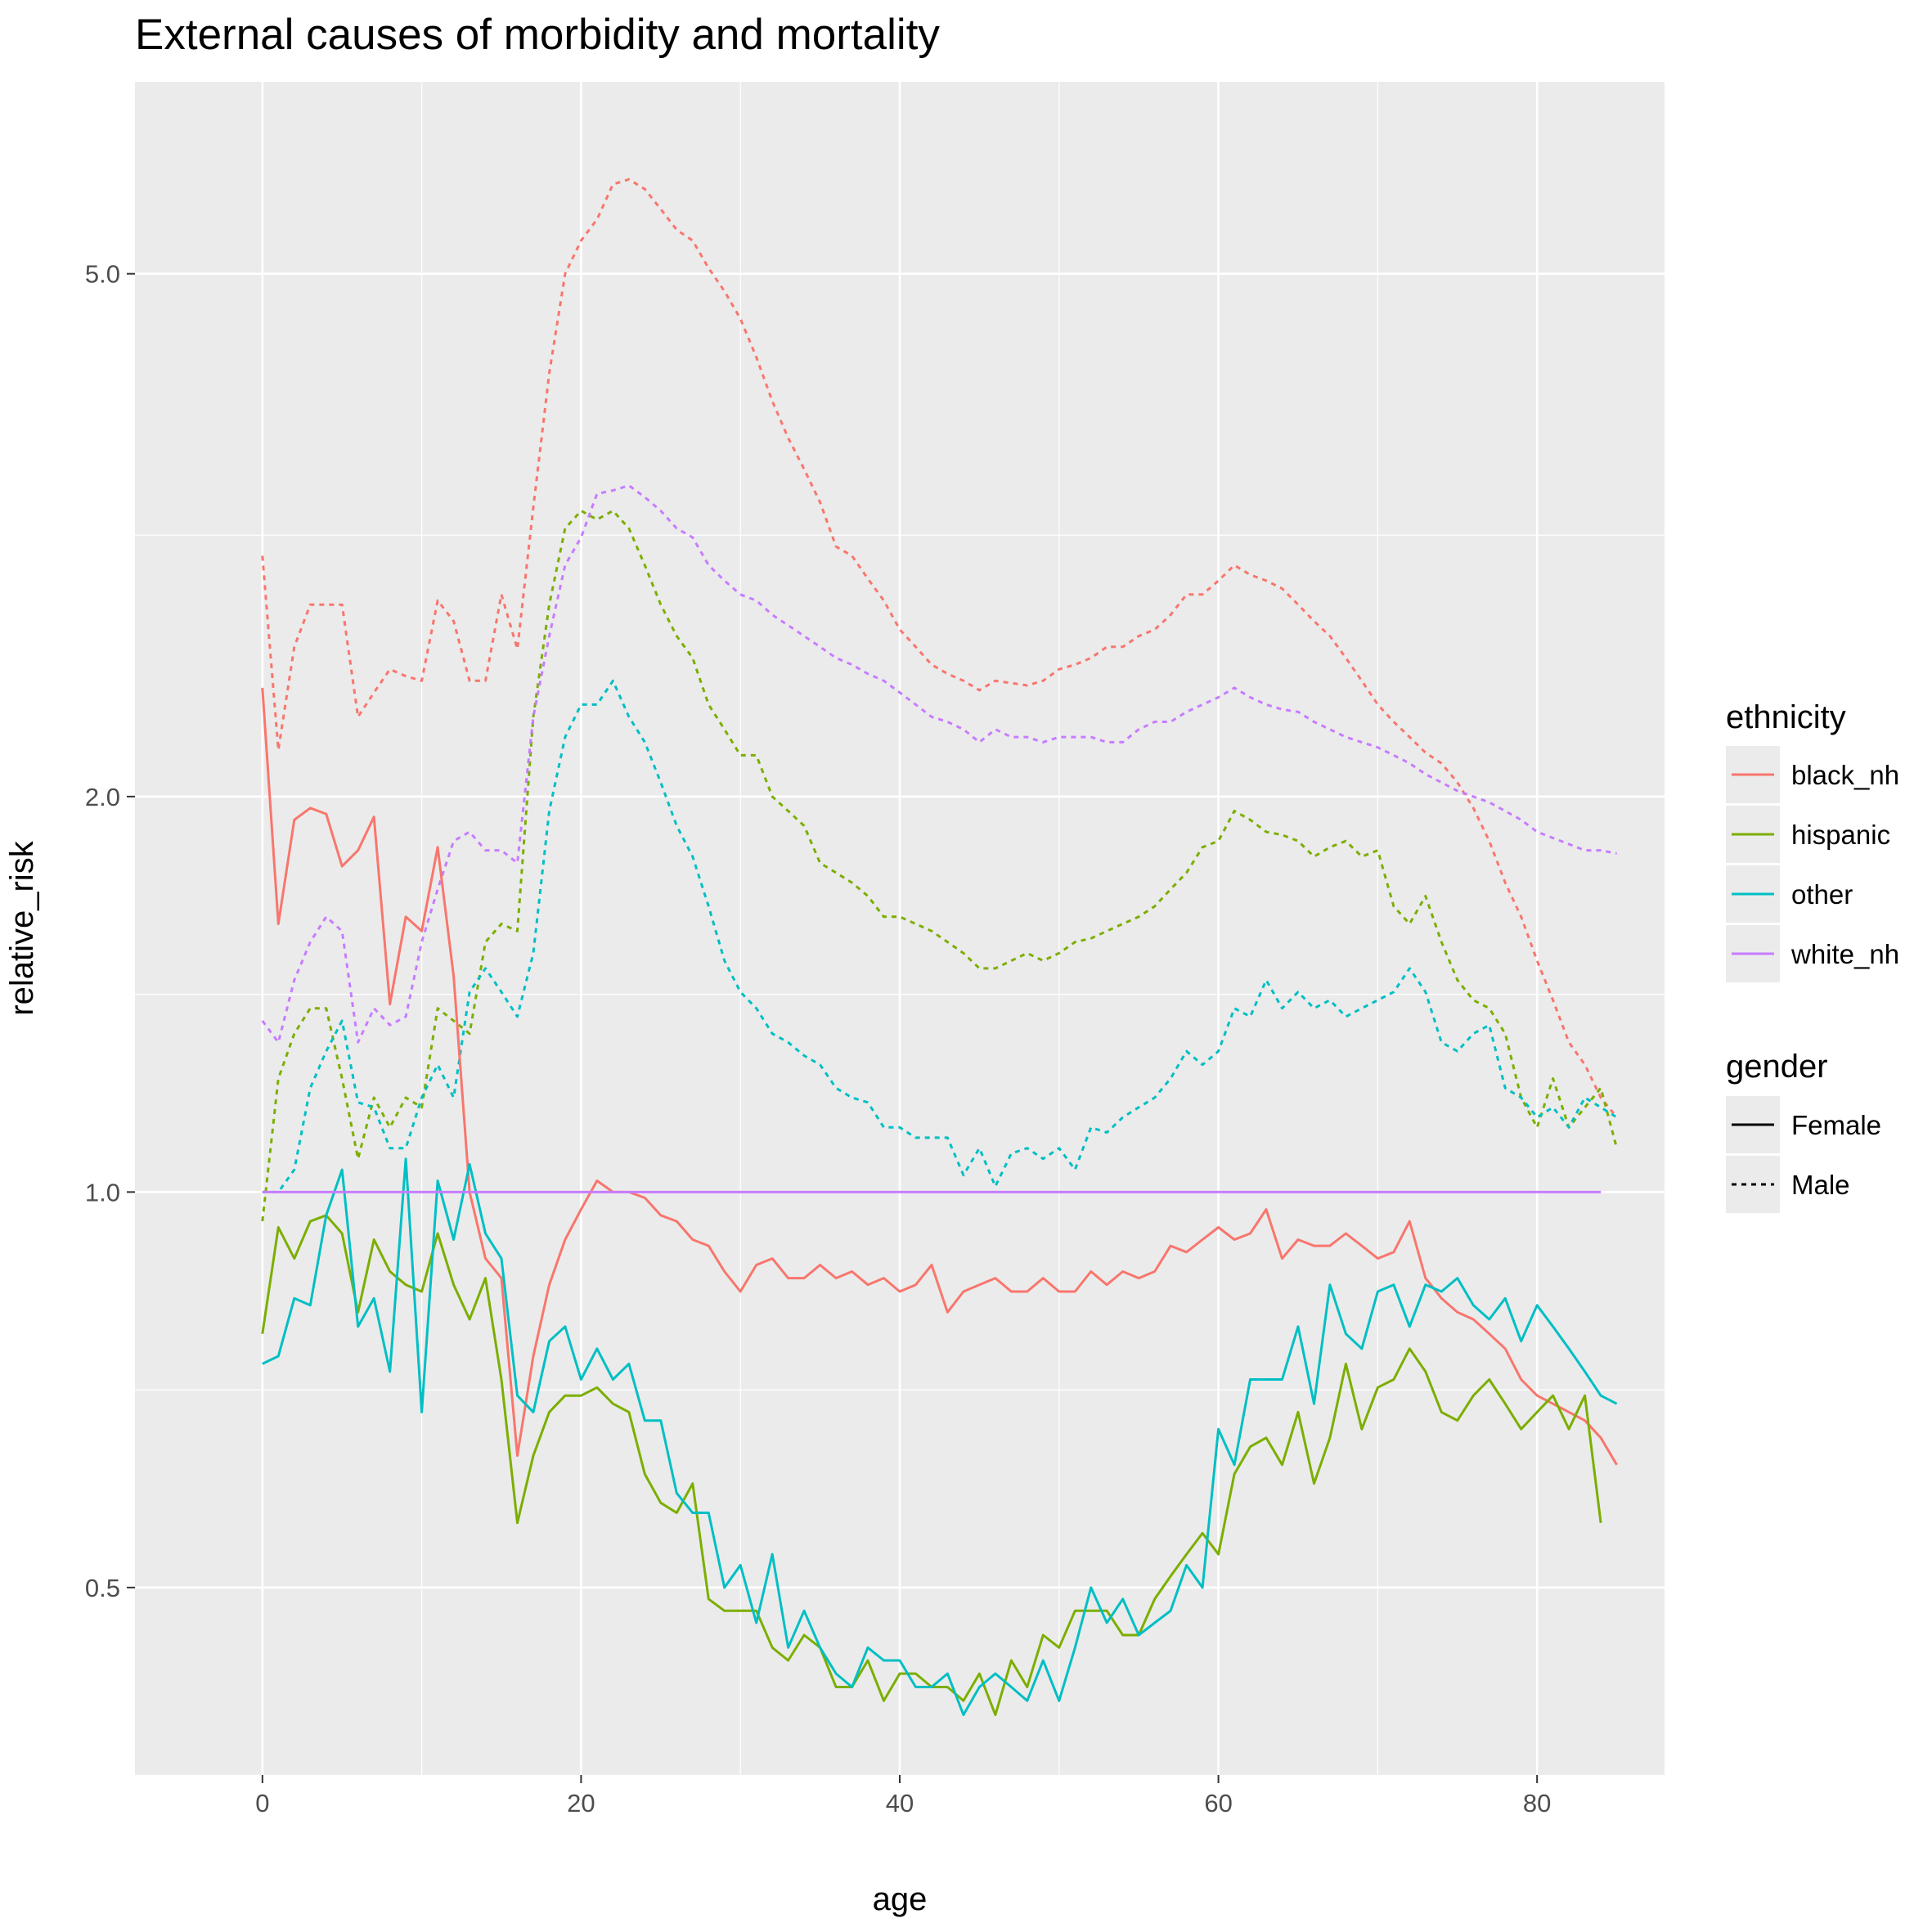  What do you see at coordinates (901, 1899) in the screenshot?
I see `x-axis-title: age` at bounding box center [901, 1899].